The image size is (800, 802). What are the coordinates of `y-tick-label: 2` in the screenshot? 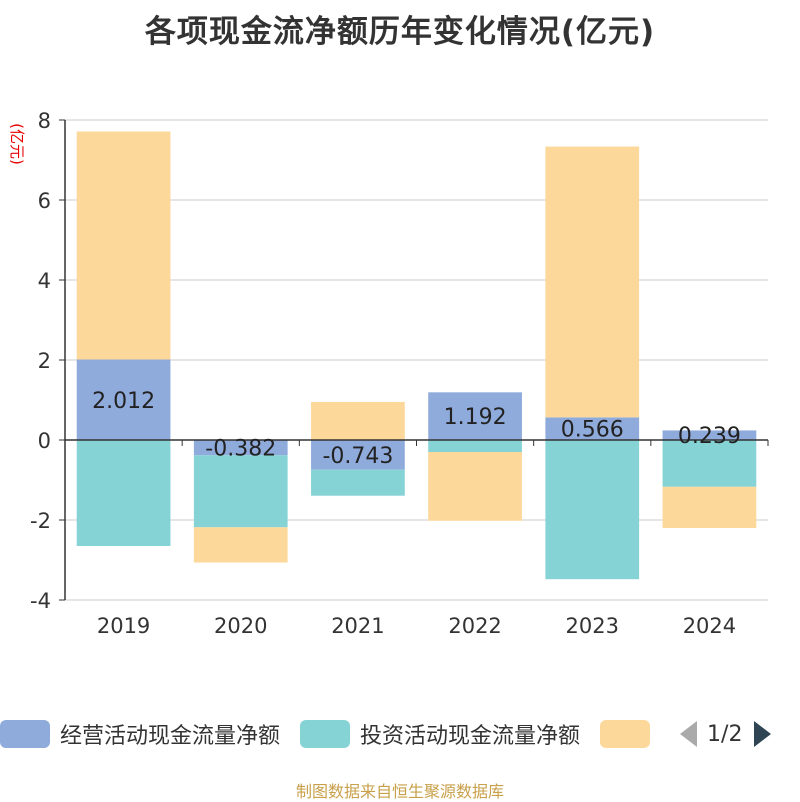 It's located at (44, 361).